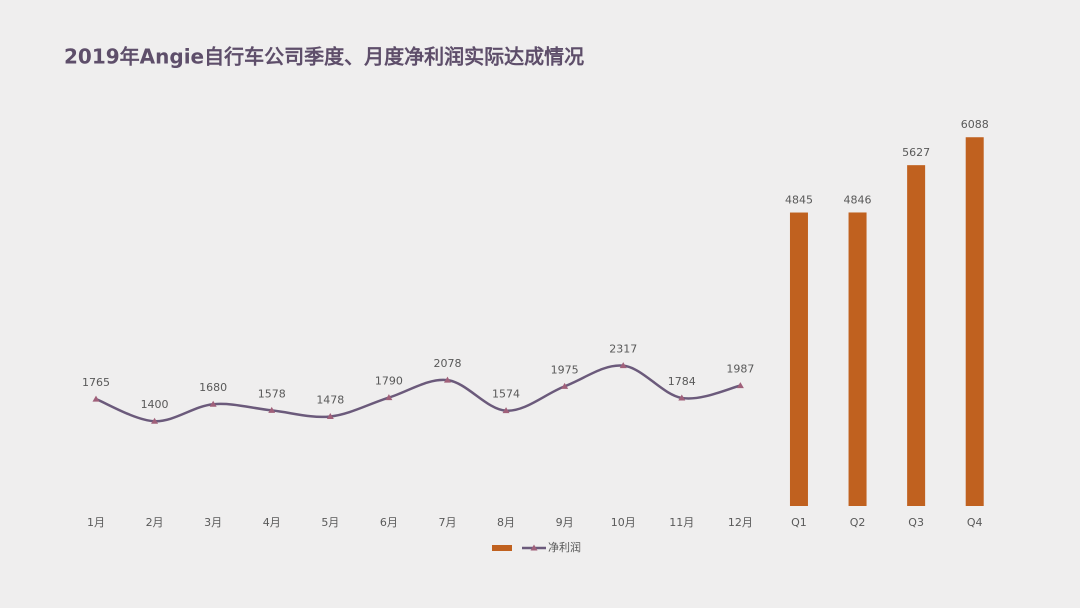 The width and height of the screenshot is (1080, 608). I want to click on x-tick-label: Q4, so click(975, 522).